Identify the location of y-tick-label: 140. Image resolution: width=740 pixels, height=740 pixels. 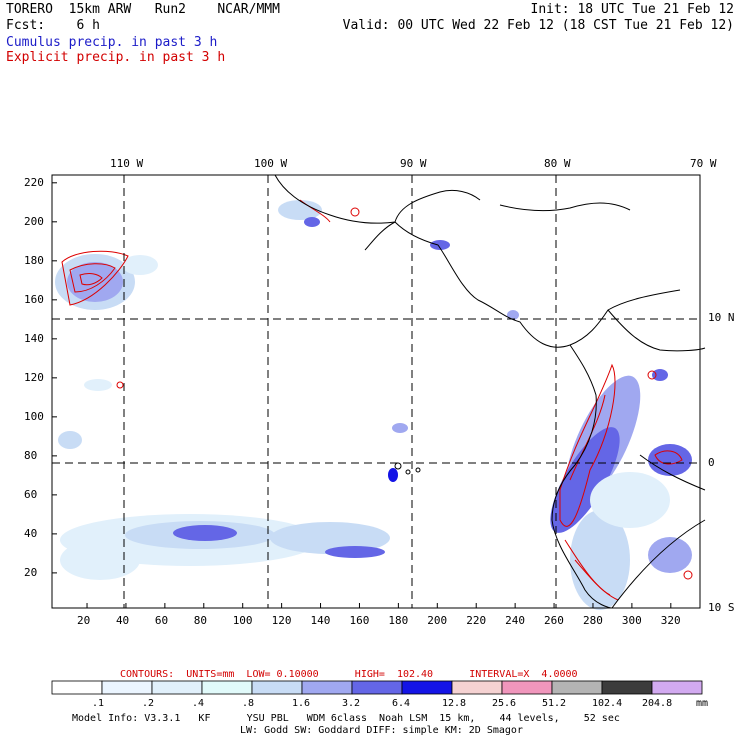
(34, 338).